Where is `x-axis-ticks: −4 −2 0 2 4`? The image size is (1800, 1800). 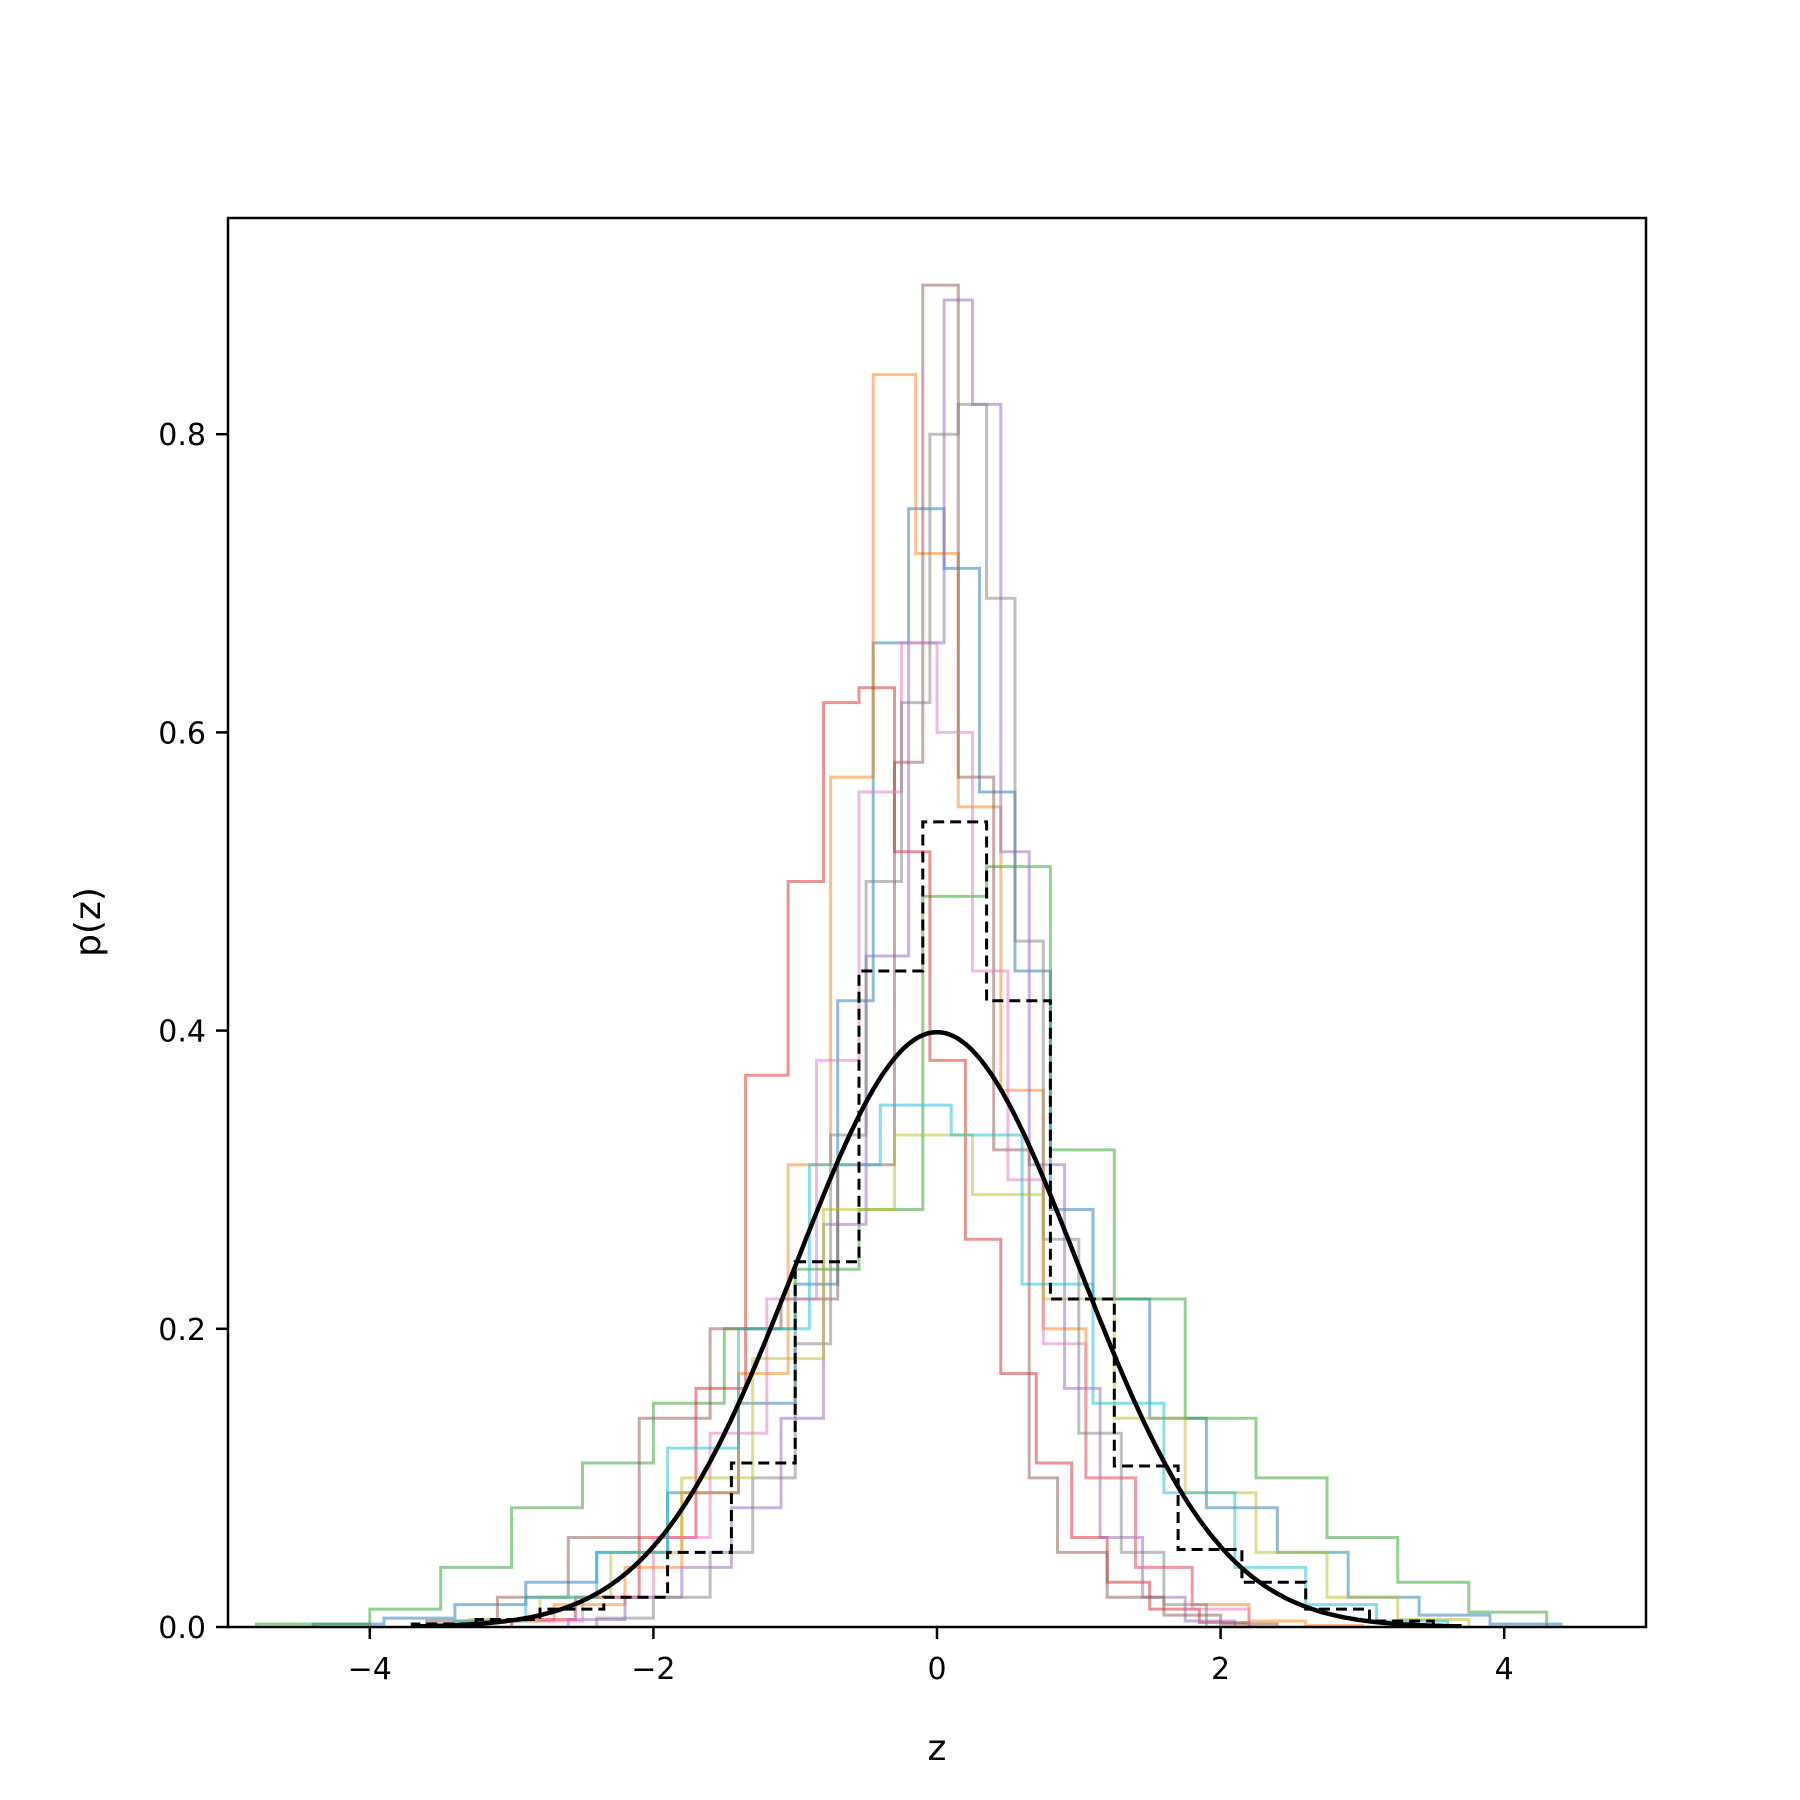 x-axis-ticks: −4 −2 0 2 4 is located at coordinates (931, 1657).